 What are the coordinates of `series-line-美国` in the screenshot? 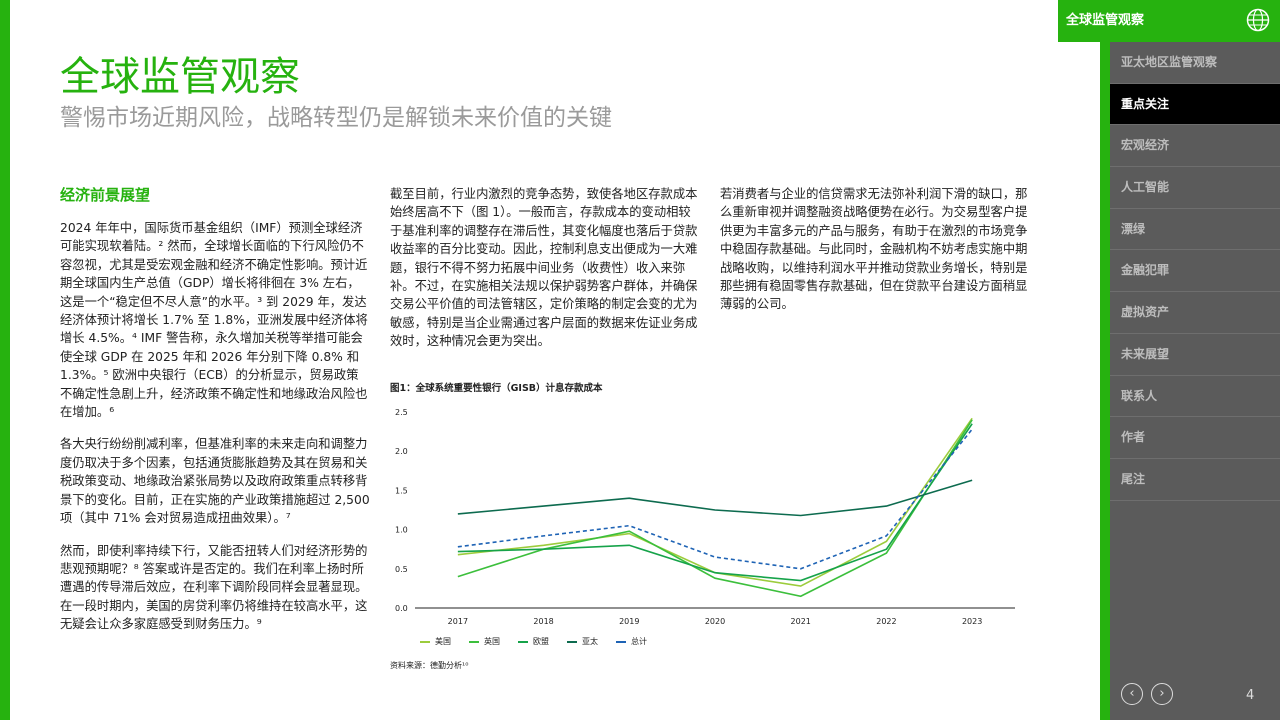 It's located at (715, 502).